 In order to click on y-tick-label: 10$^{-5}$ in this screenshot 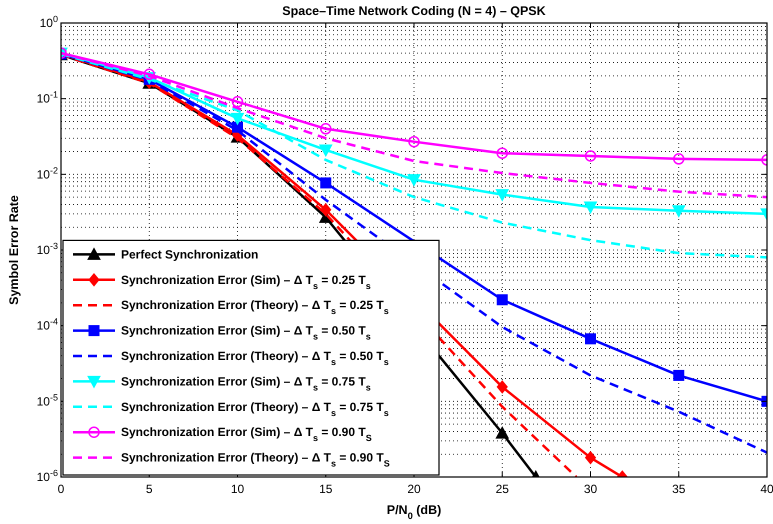, I will do `click(47, 400)`.